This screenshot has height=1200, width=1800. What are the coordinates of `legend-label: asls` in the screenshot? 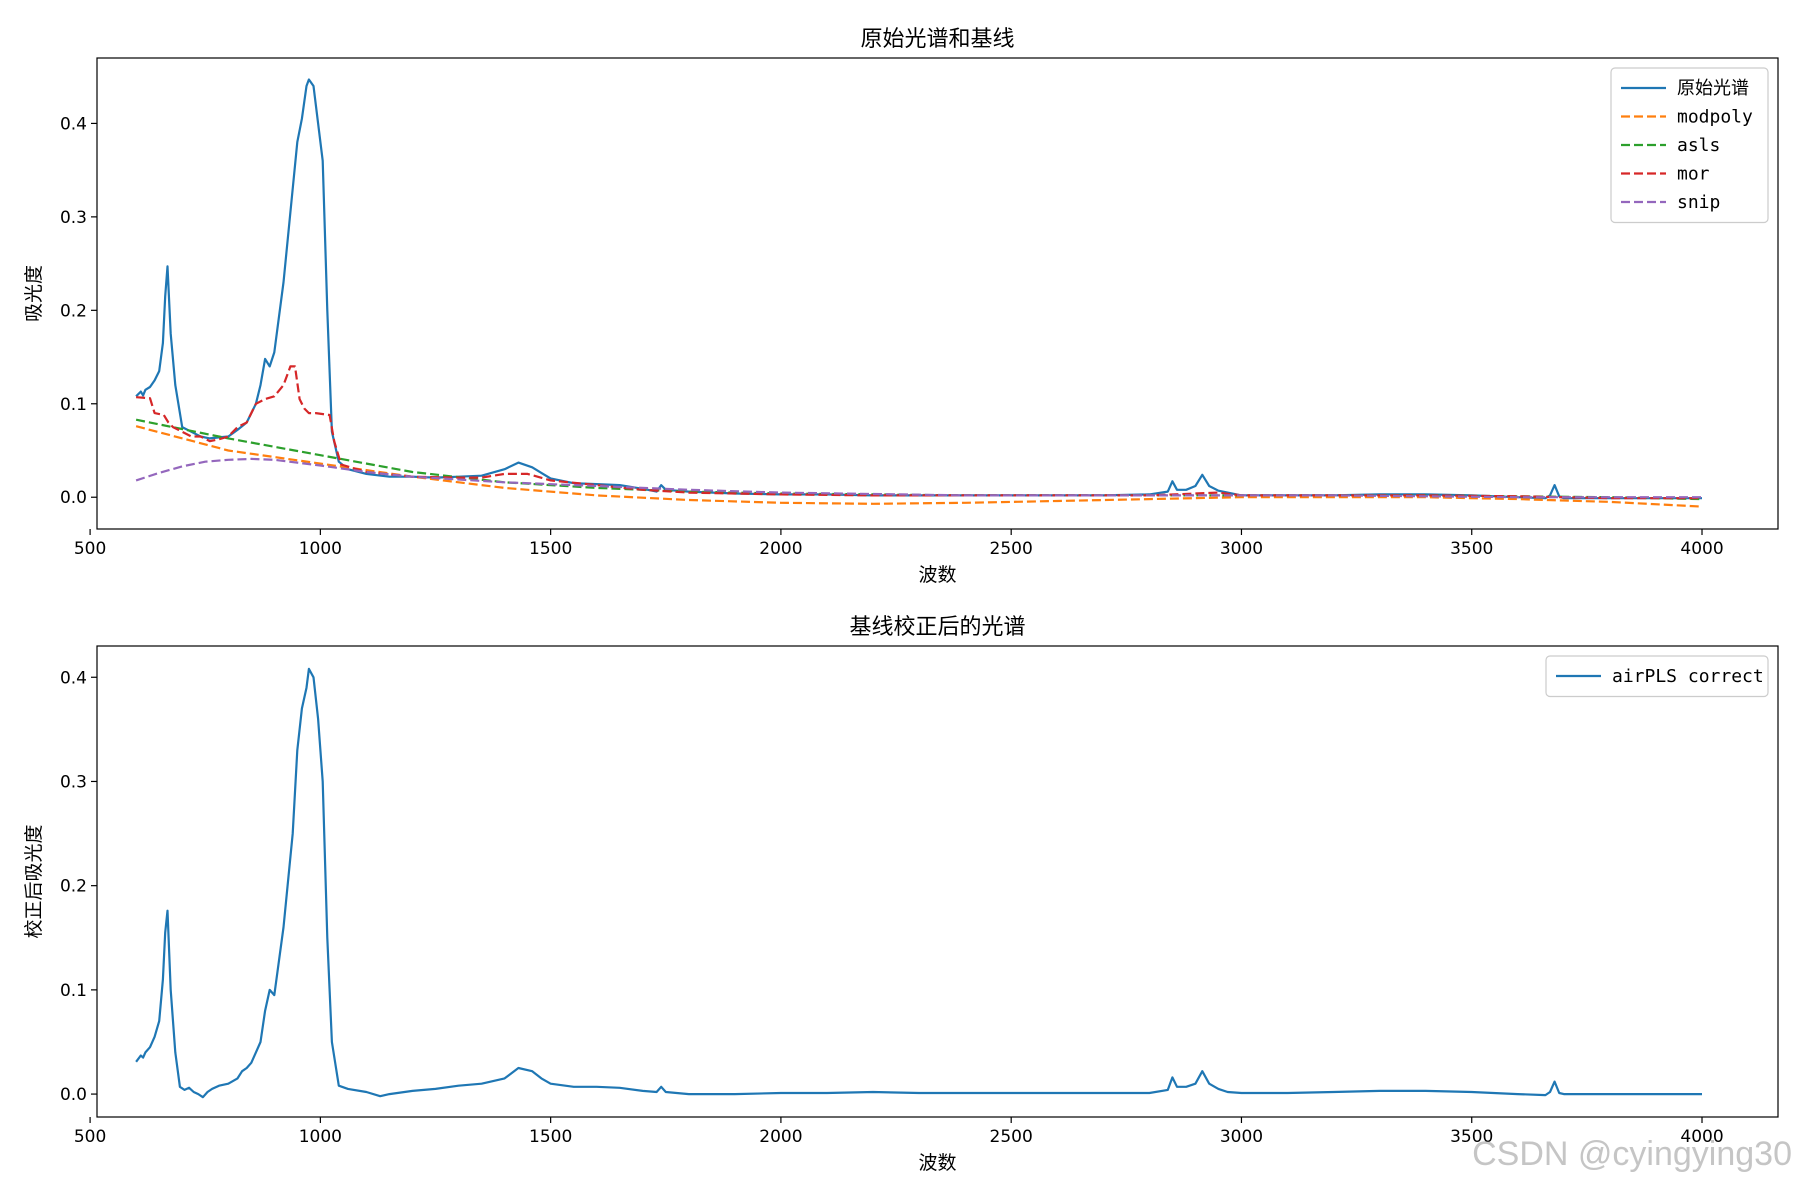 It's located at (1698, 145).